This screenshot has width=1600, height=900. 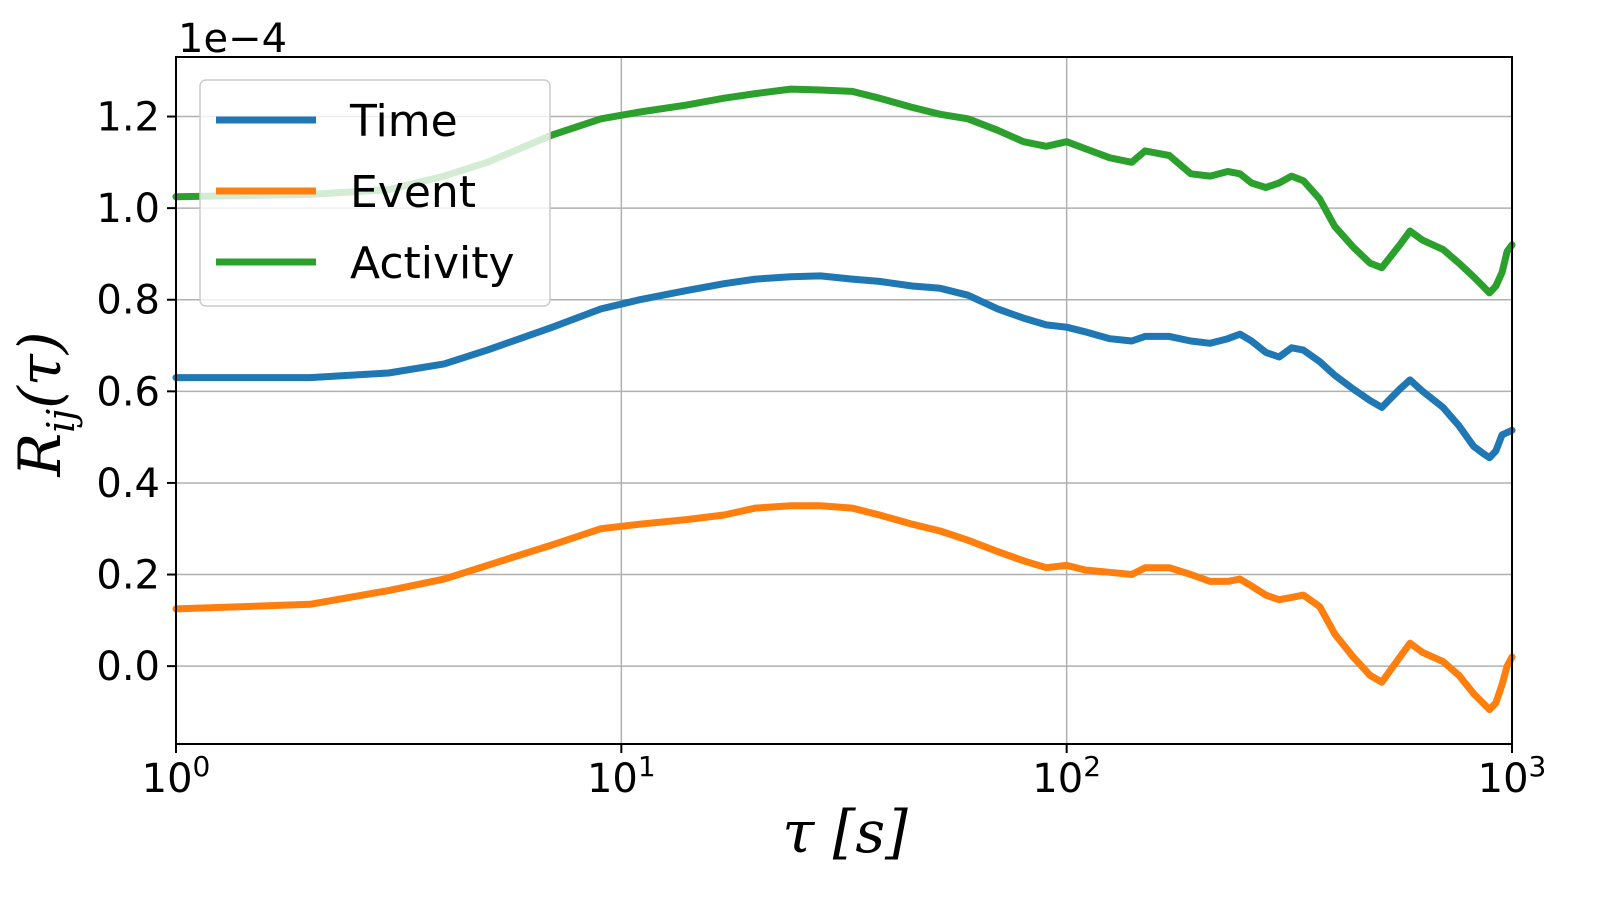 What do you see at coordinates (128, 209) in the screenshot?
I see `y-tick-label: 1.0` at bounding box center [128, 209].